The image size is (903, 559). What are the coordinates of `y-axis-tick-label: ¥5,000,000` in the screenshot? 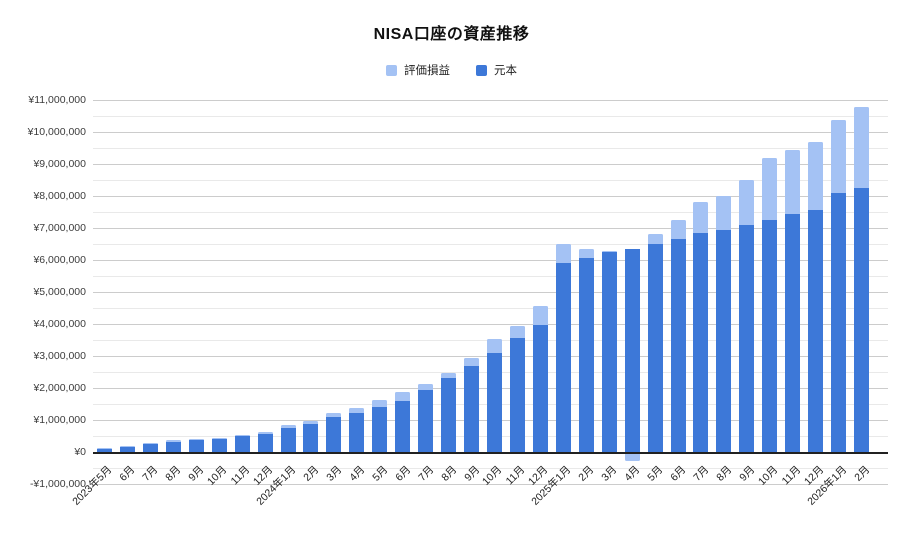 It's located at (59, 292).